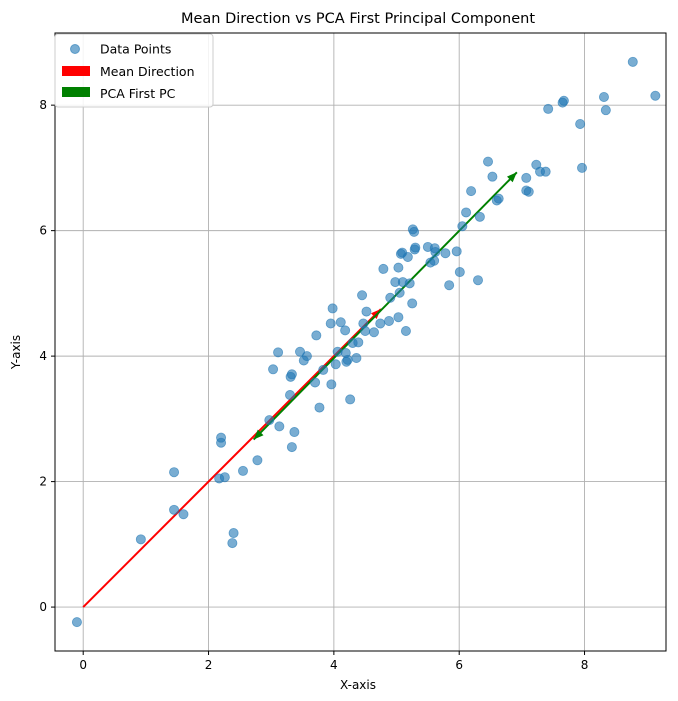  Describe the element at coordinates (258, 434) in the screenshot. I see `pca-arrowhead-start` at that location.